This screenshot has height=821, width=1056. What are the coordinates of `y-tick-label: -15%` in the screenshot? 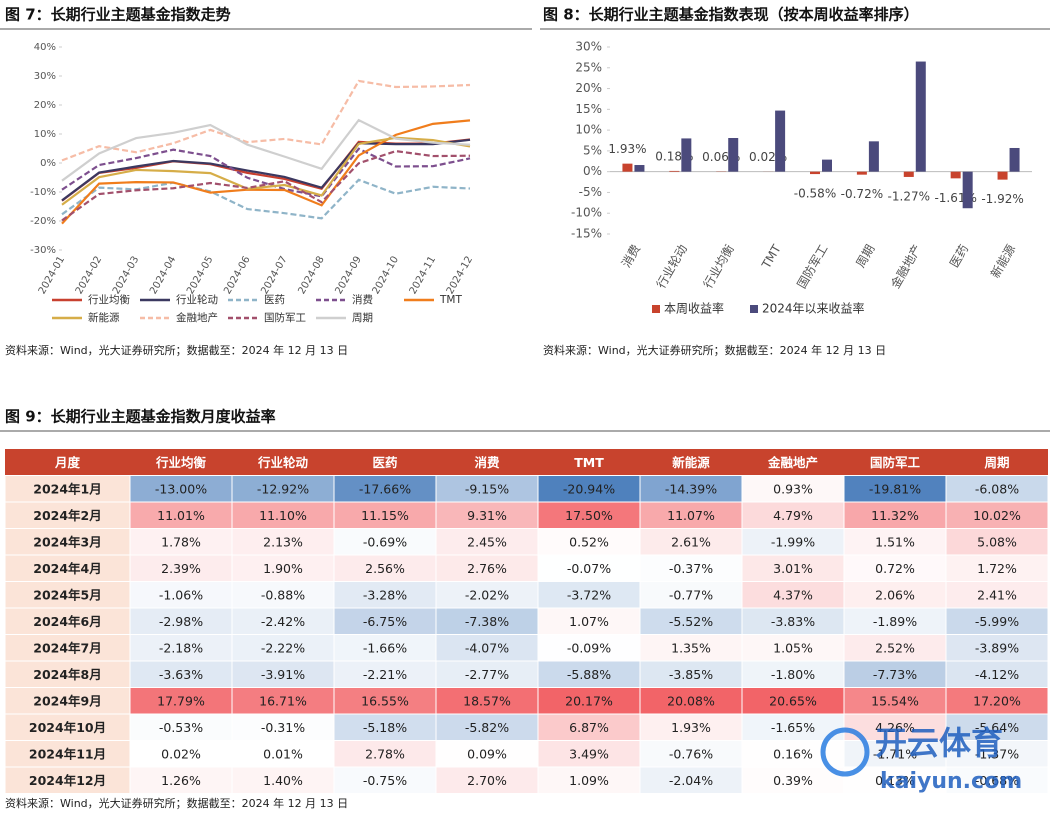 It's located at (586, 234).